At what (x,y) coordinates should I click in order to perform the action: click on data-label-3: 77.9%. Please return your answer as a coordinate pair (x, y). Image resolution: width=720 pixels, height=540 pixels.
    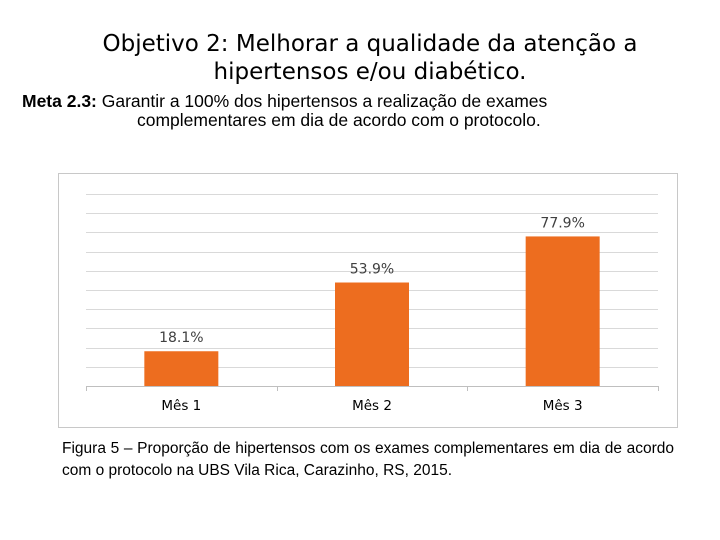
    Looking at the image, I should click on (562, 223).